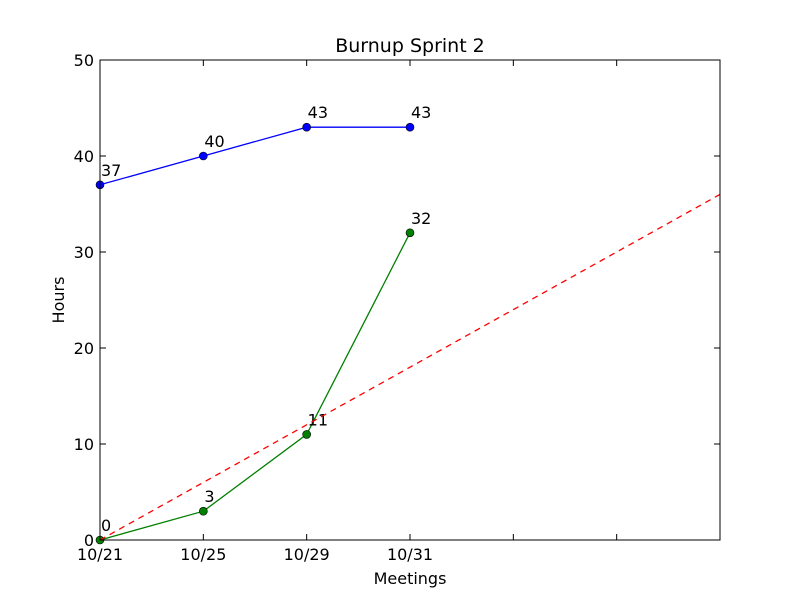 The height and width of the screenshot is (600, 800). Describe the element at coordinates (410, 554) in the screenshot. I see `x-tick-label: 10/31` at that location.